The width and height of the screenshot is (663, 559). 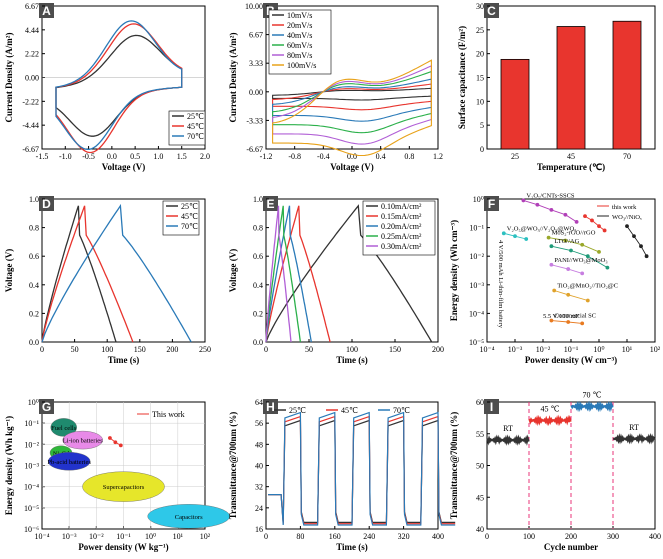 What do you see at coordinates (34, 342) in the screenshot?
I see `y-tick-label: 0.0` at bounding box center [34, 342].